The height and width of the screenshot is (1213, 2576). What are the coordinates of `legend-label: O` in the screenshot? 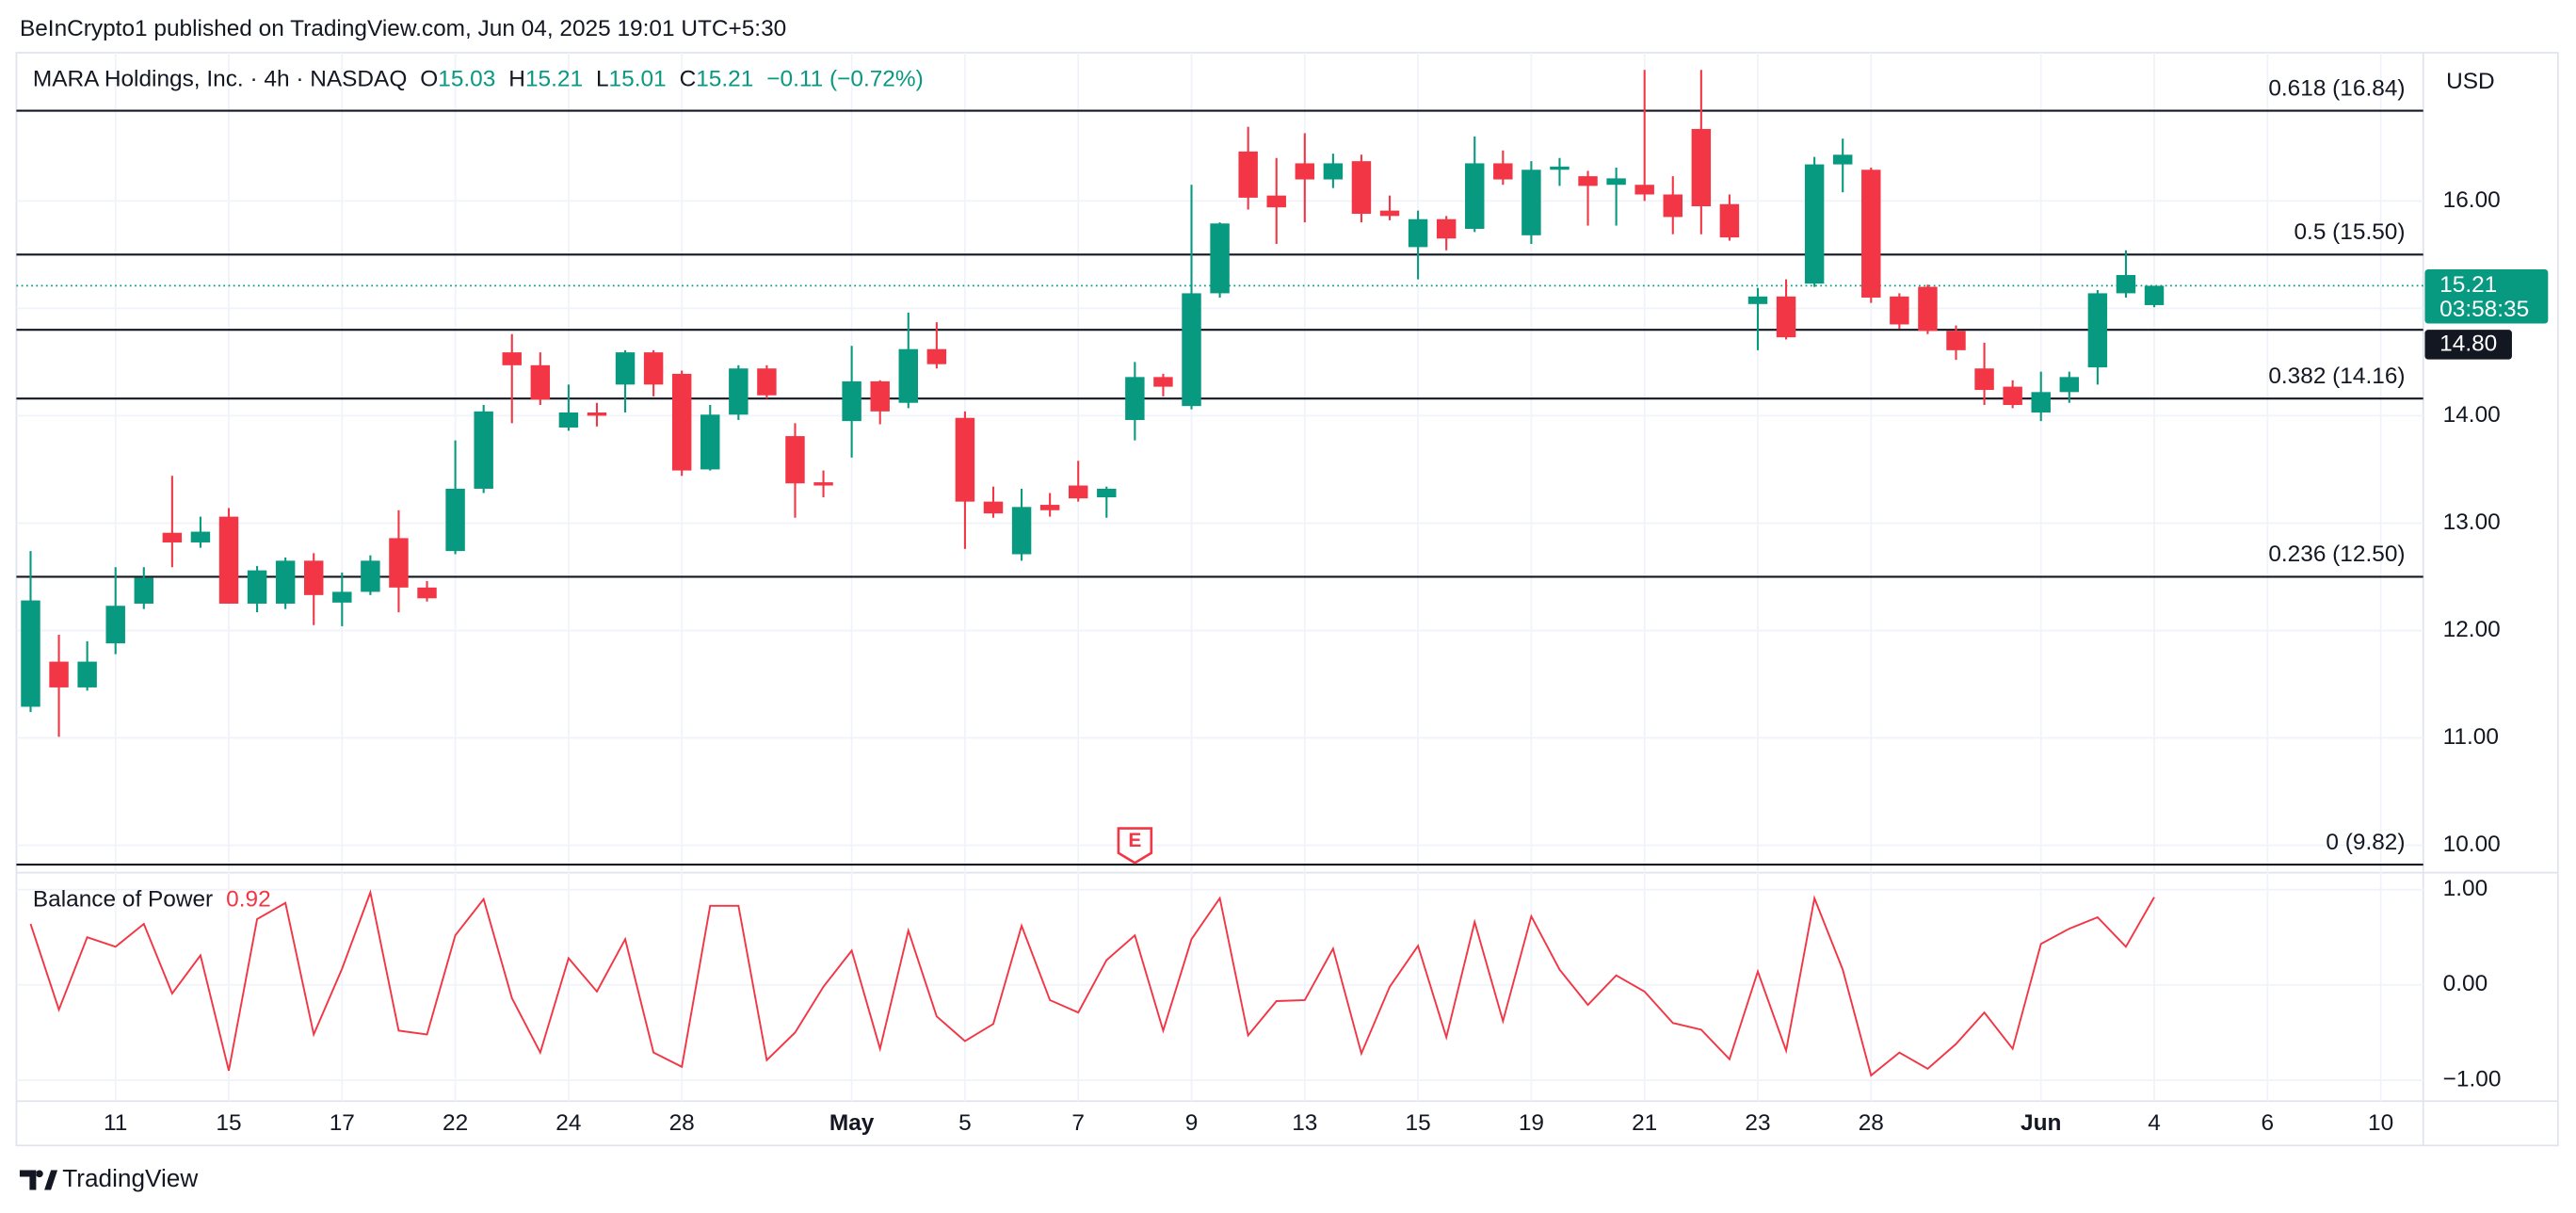 It's located at (429, 80).